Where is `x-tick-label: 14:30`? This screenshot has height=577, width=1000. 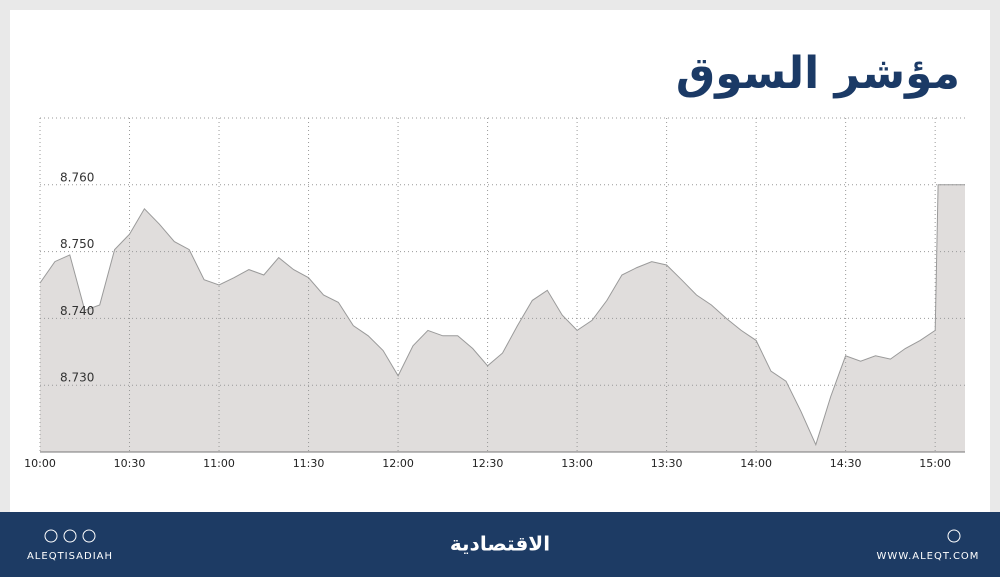 x-tick-label: 14:30 is located at coordinates (846, 463).